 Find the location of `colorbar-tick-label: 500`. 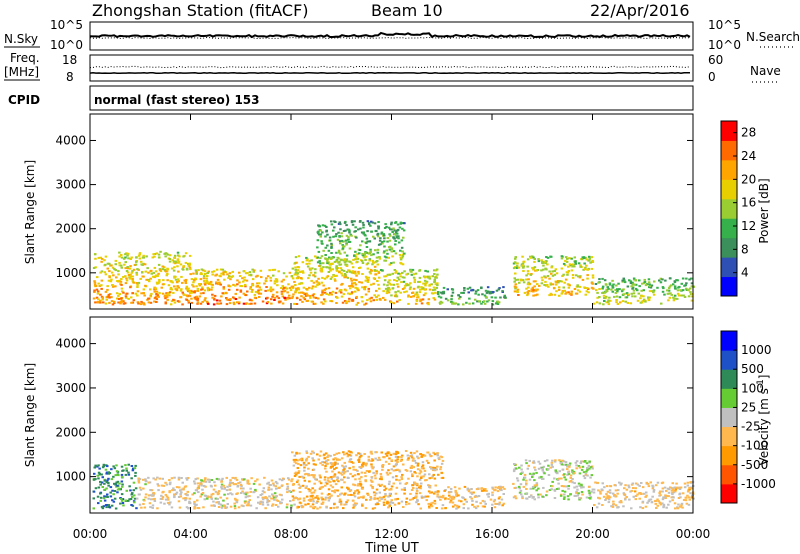

colorbar-tick-label: 500 is located at coordinates (752, 369).